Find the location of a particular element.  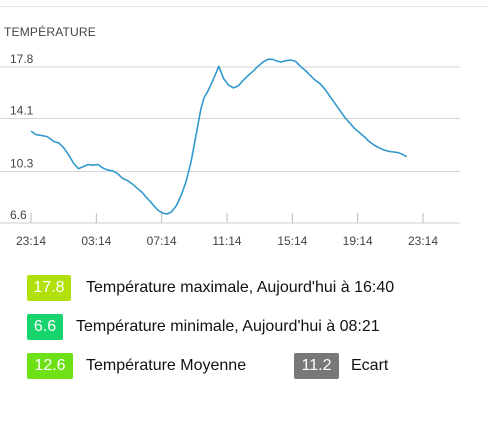

min-temperature-badge: 6.6 is located at coordinates (45, 327).